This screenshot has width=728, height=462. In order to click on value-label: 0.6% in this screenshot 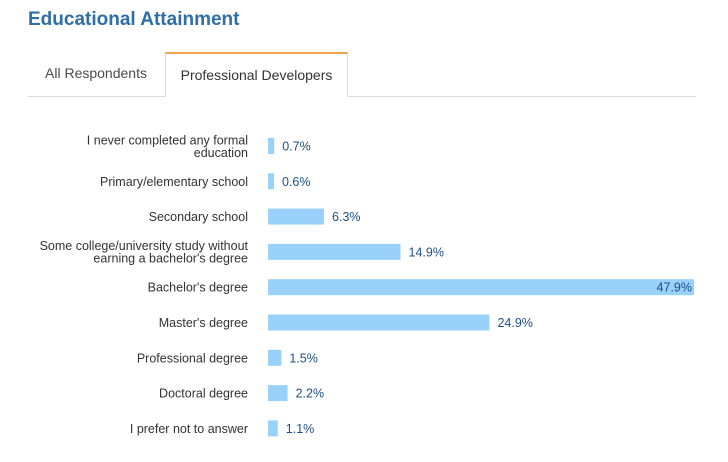, I will do `click(296, 182)`.